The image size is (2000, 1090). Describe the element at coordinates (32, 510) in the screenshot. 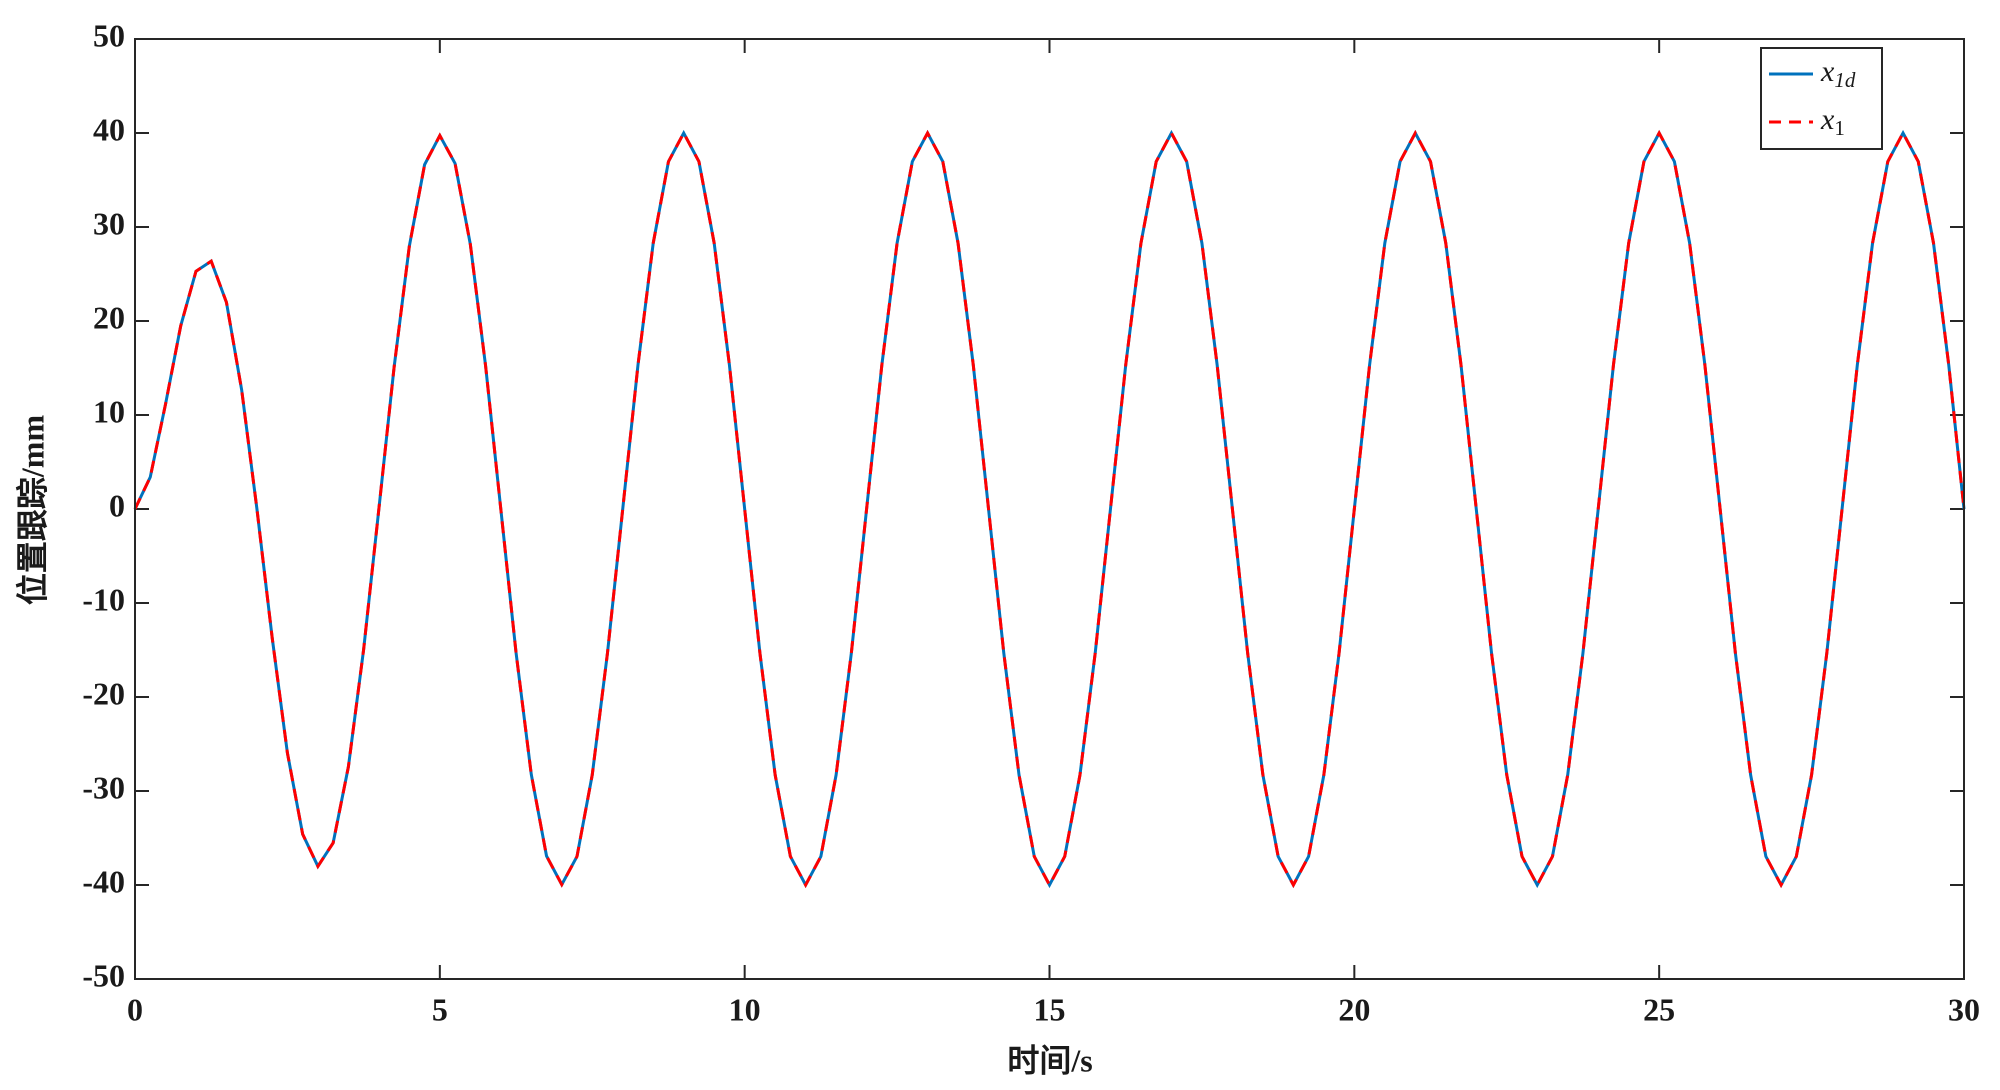

I see `y-axis-label: 位置跟踪/mm` at that location.